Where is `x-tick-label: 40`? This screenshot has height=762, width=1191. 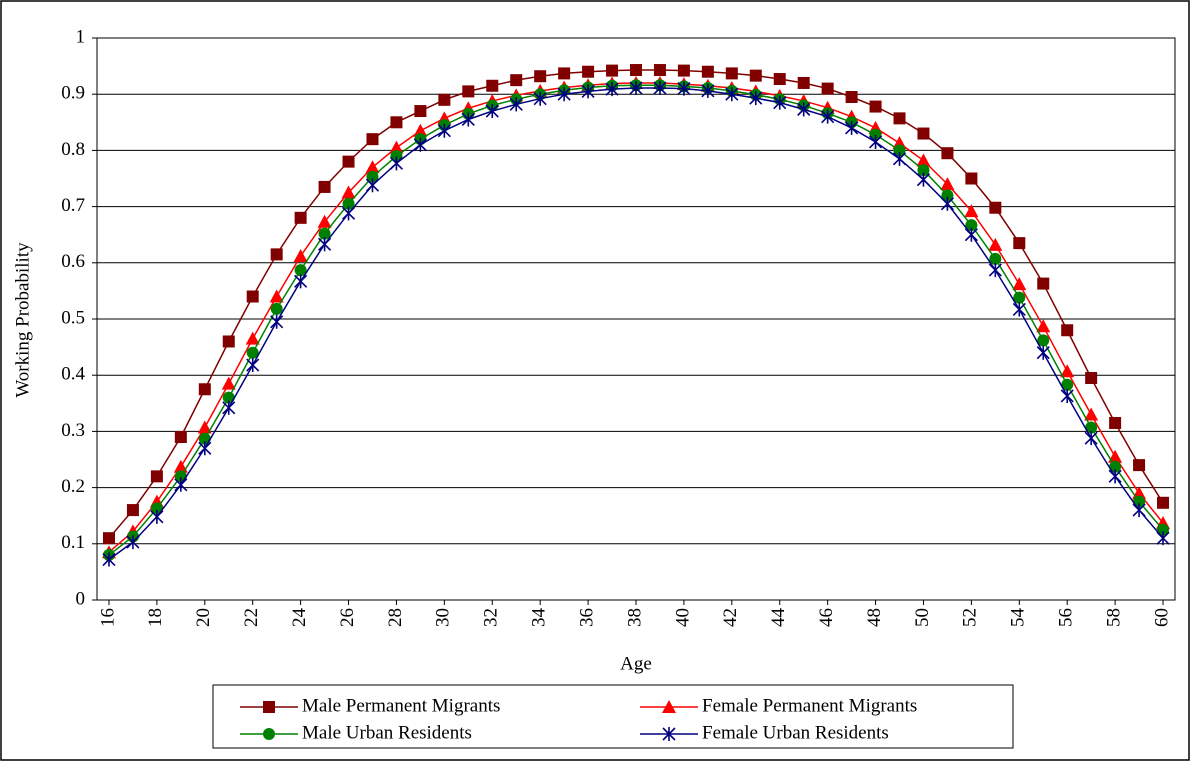
x-tick-label: 40 is located at coordinates (682, 617).